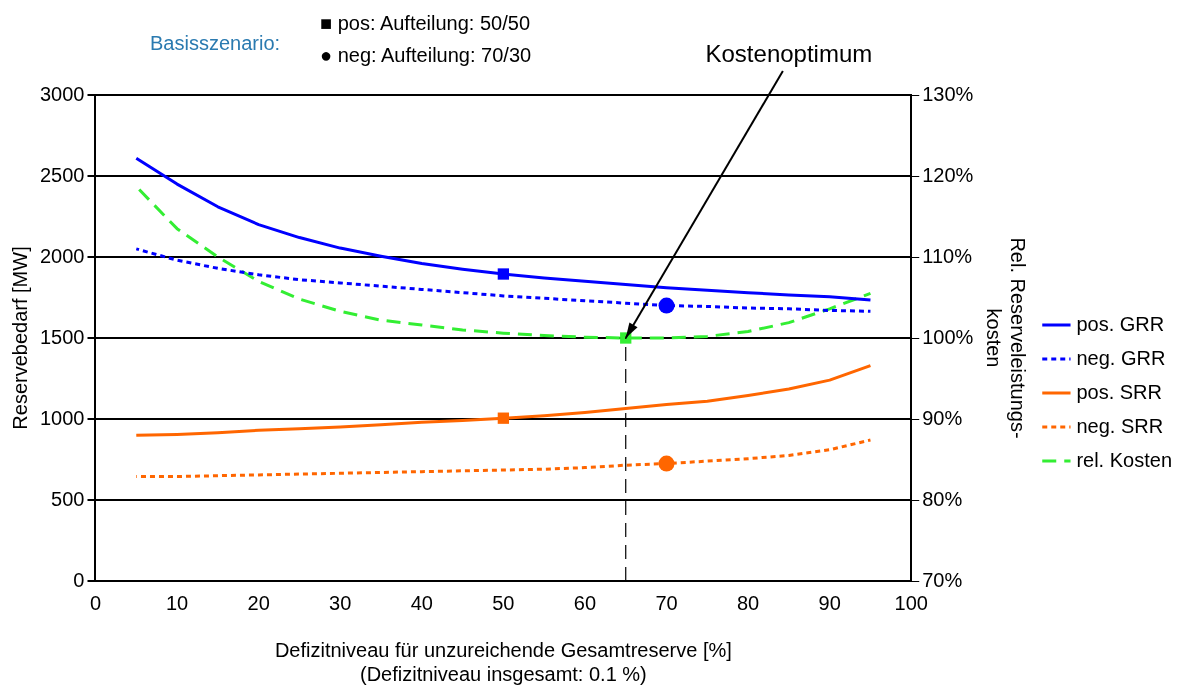 This screenshot has width=1187, height=696. I want to click on x-tick-label: 100, so click(911, 602).